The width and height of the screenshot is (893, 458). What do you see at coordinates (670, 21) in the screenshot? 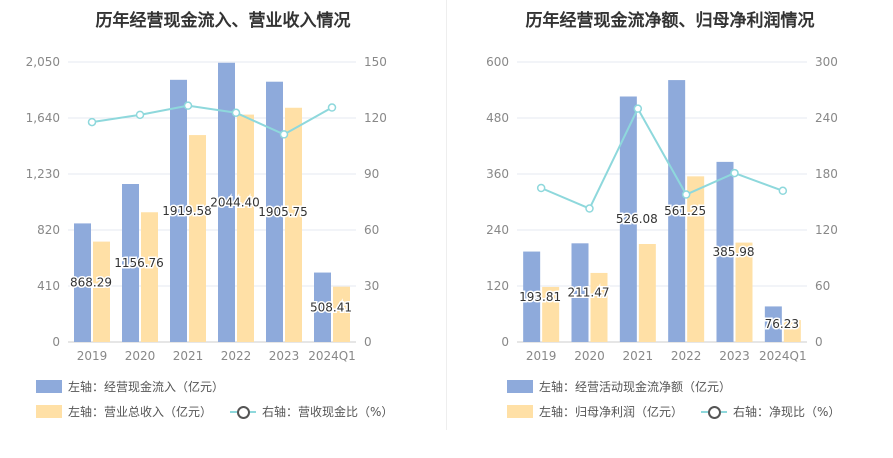
I see `chart-title: 历年经营现金流净额、归母净利润情况` at bounding box center [670, 21].